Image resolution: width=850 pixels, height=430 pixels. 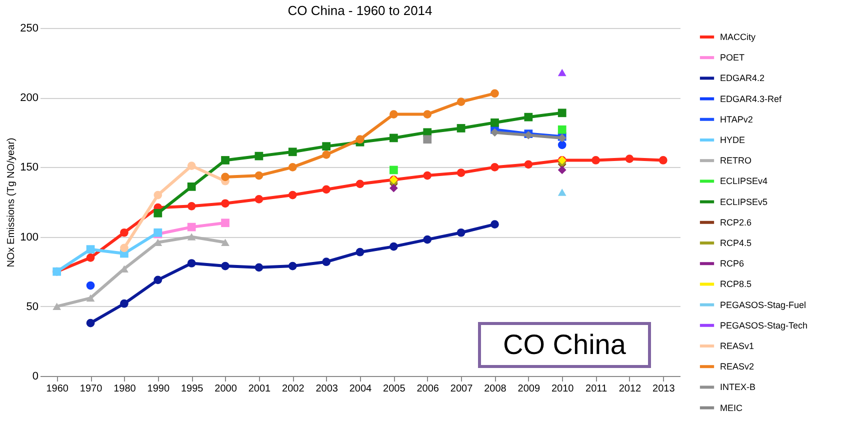 I want to click on x-tick-label: 2010, so click(x=562, y=389).